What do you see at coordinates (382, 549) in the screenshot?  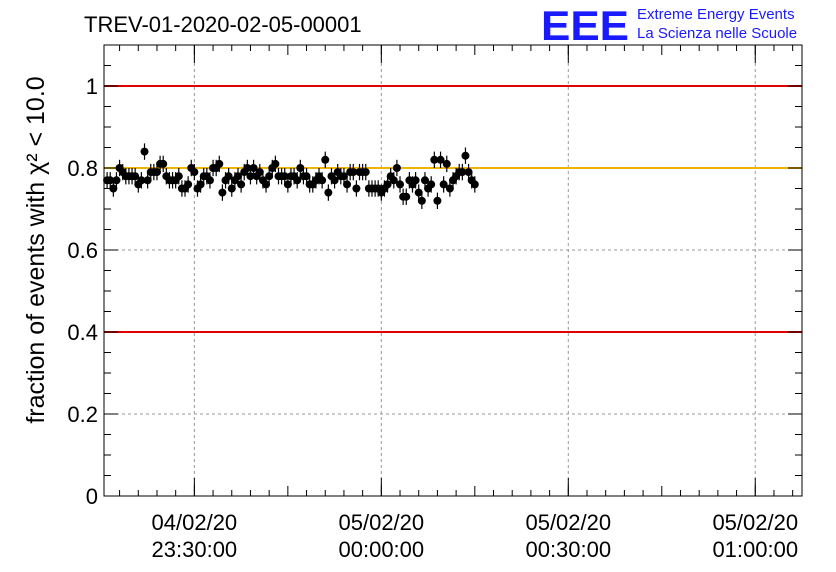 I see `x-tick-label-time: 00:00:00` at bounding box center [382, 549].